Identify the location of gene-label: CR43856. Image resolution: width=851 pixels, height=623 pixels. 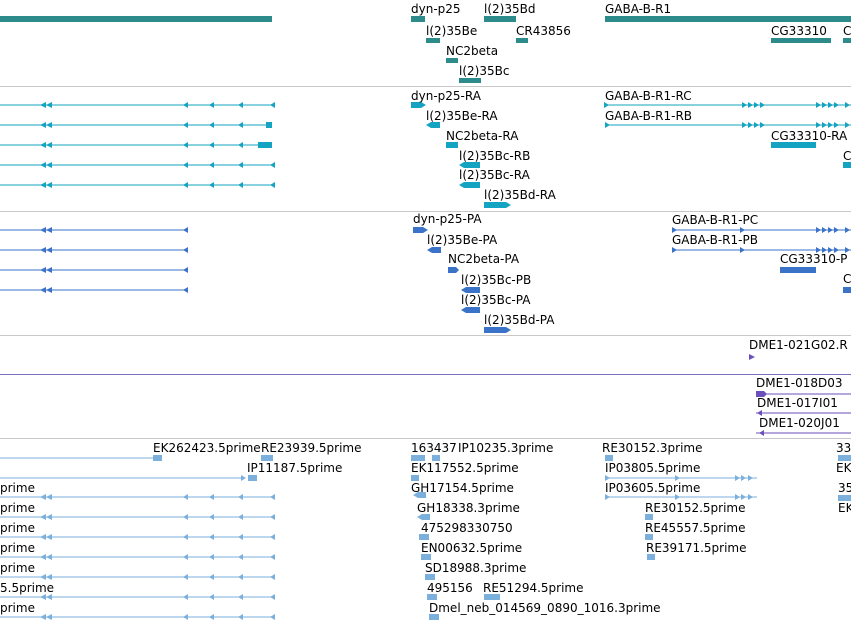
(543, 31).